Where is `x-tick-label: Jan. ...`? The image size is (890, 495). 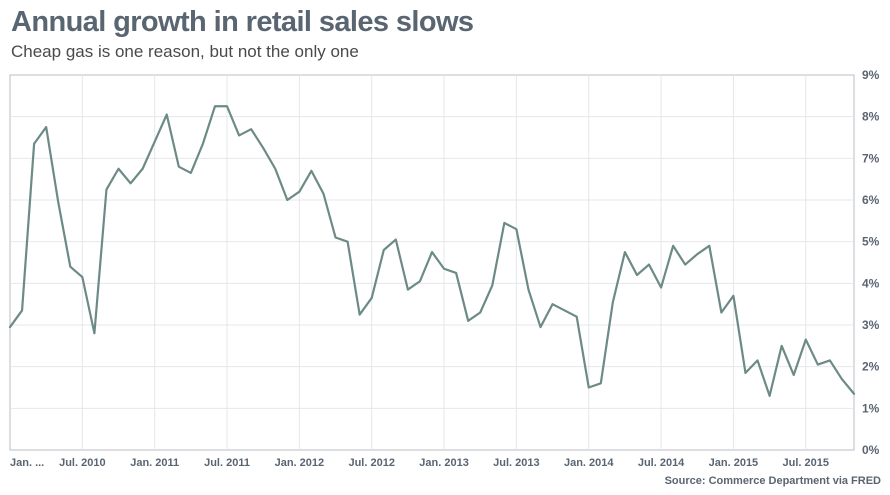 x-tick-label: Jan. ... is located at coordinates (27, 463).